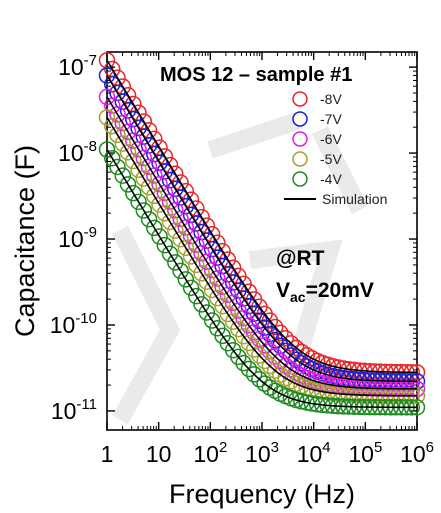  I want to click on legend-label: -4V, so click(331, 179).